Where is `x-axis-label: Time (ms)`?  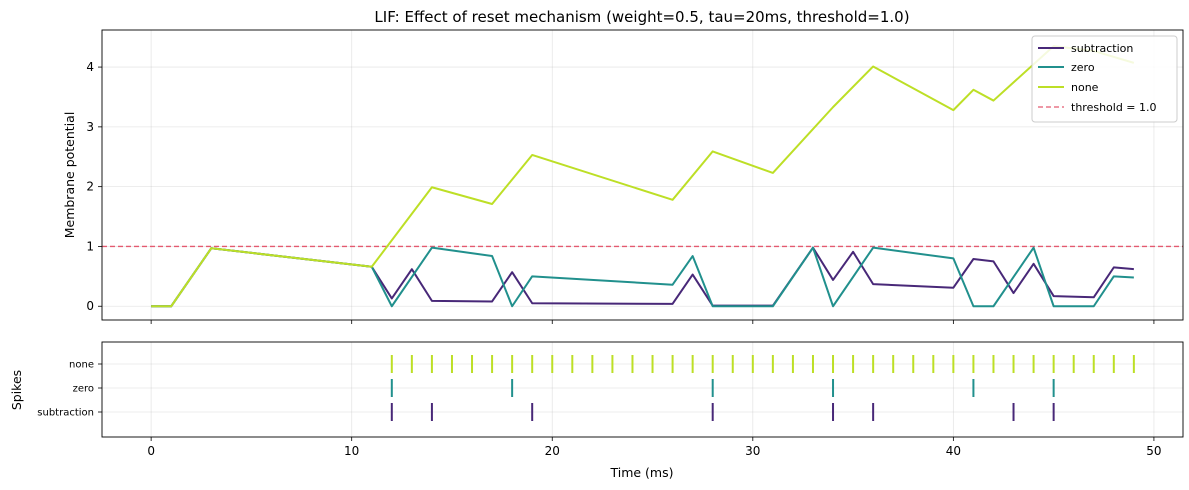 x-axis-label: Time (ms) is located at coordinates (641, 472).